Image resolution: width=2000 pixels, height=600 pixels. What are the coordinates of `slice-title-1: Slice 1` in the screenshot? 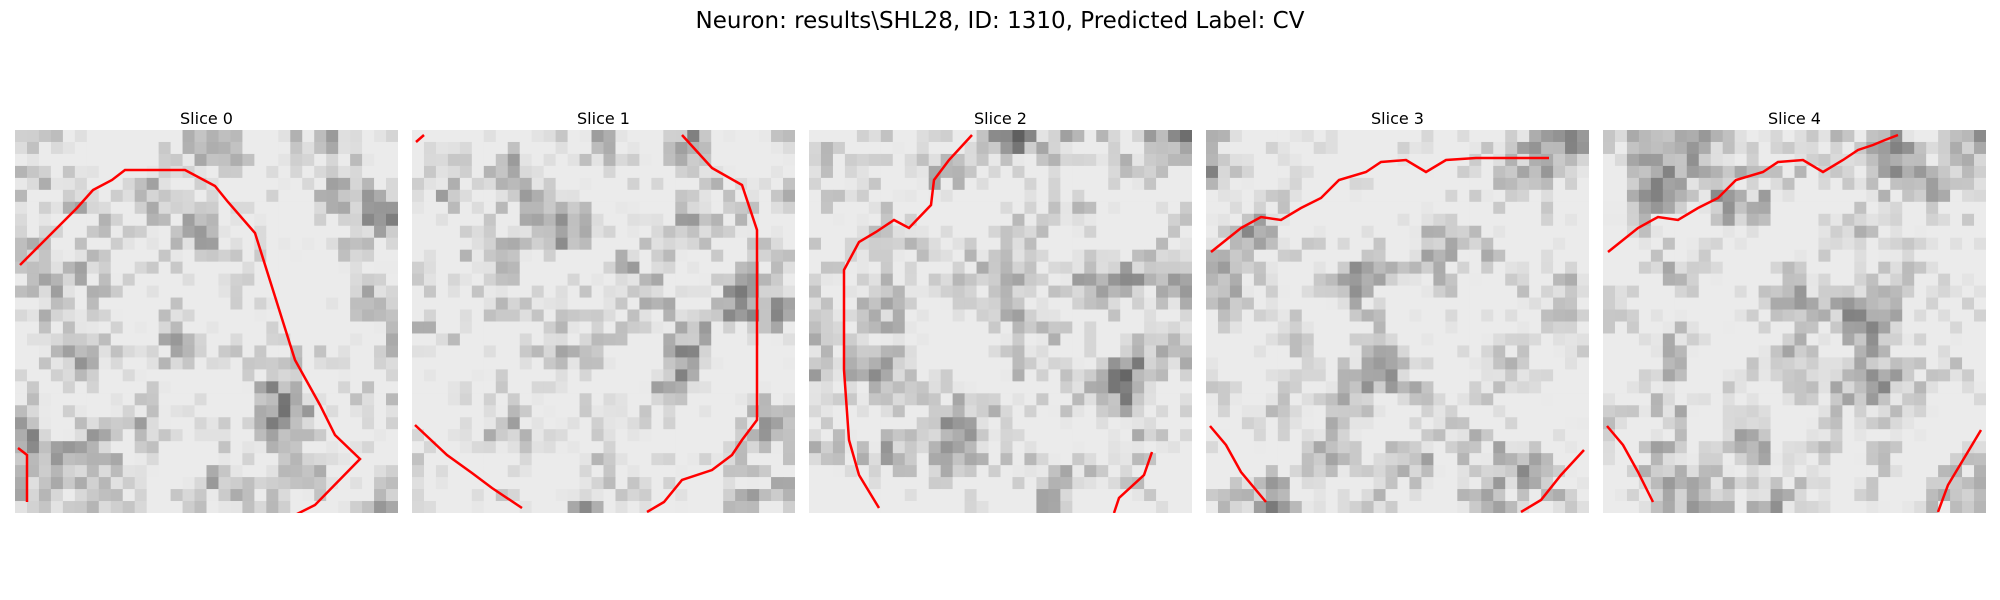 It's located at (603, 118).